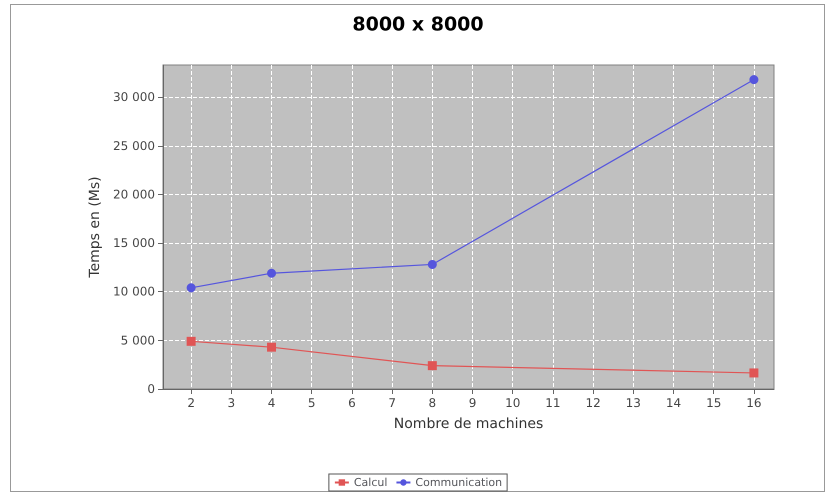 The width and height of the screenshot is (836, 499). What do you see at coordinates (714, 403) in the screenshot?
I see `x-tick-label: 15` at bounding box center [714, 403].